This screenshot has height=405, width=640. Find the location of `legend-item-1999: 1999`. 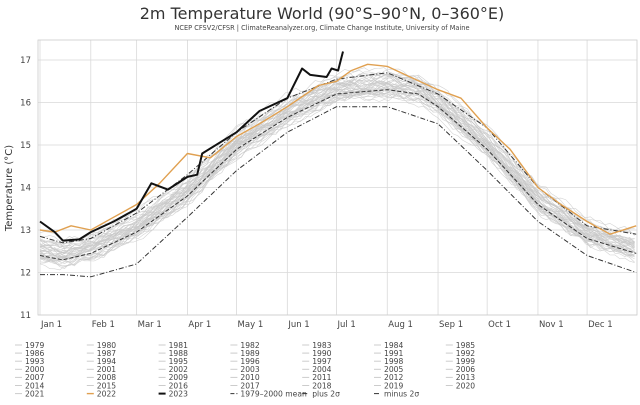

legend-item-1999: 1999 is located at coordinates (460, 361).